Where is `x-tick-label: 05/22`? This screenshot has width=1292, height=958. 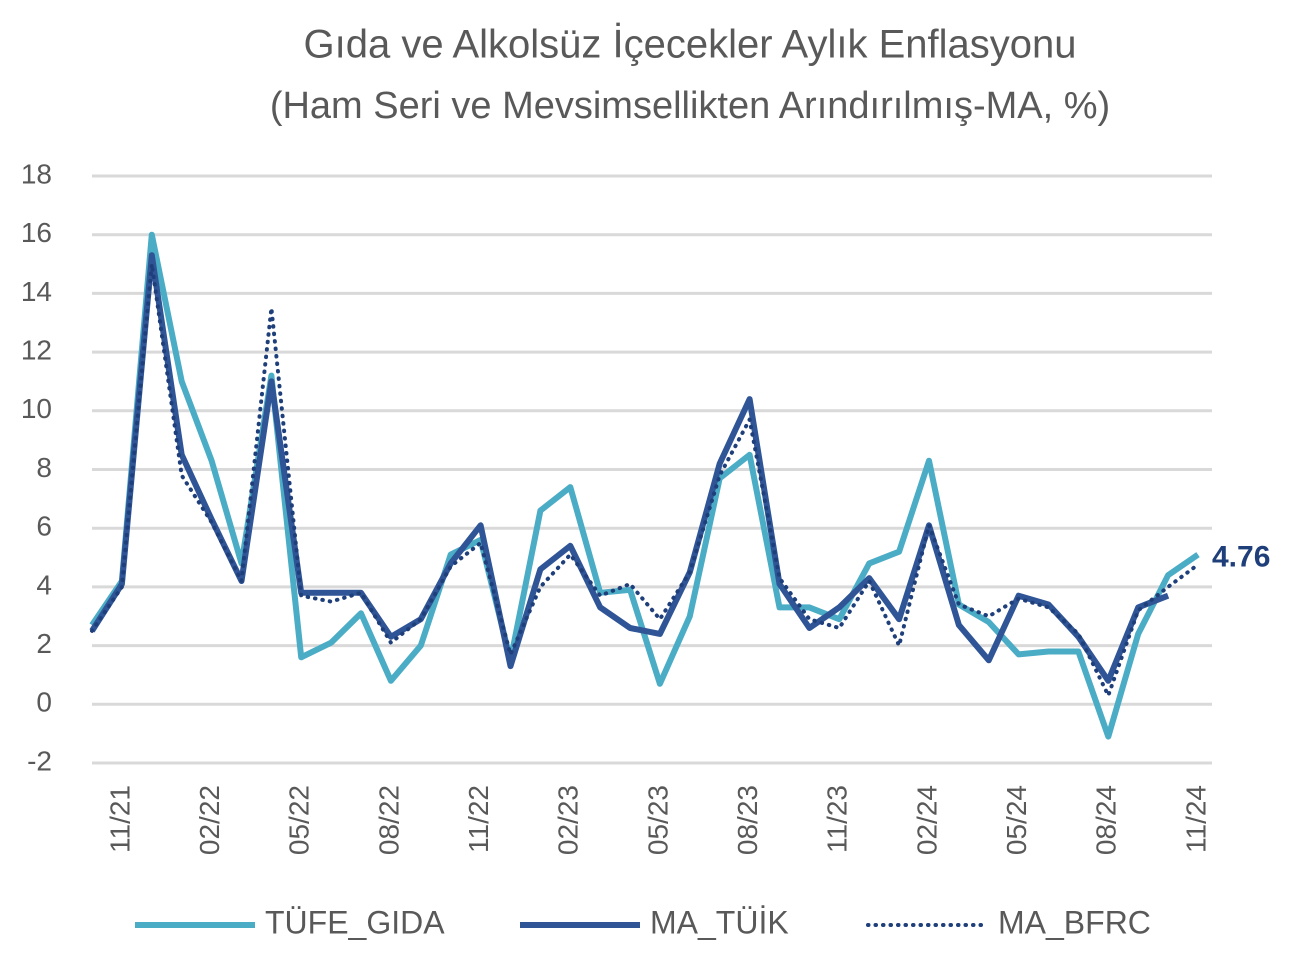 x-tick-label: 05/22 is located at coordinates (299, 820).